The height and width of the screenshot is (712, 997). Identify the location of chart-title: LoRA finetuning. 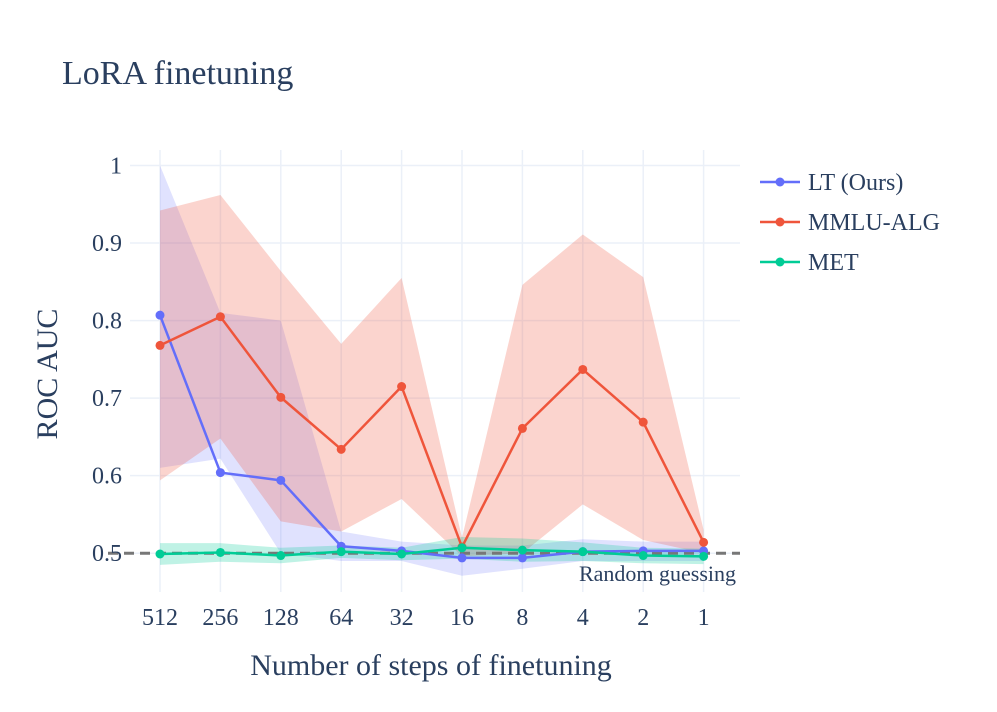
(177, 73).